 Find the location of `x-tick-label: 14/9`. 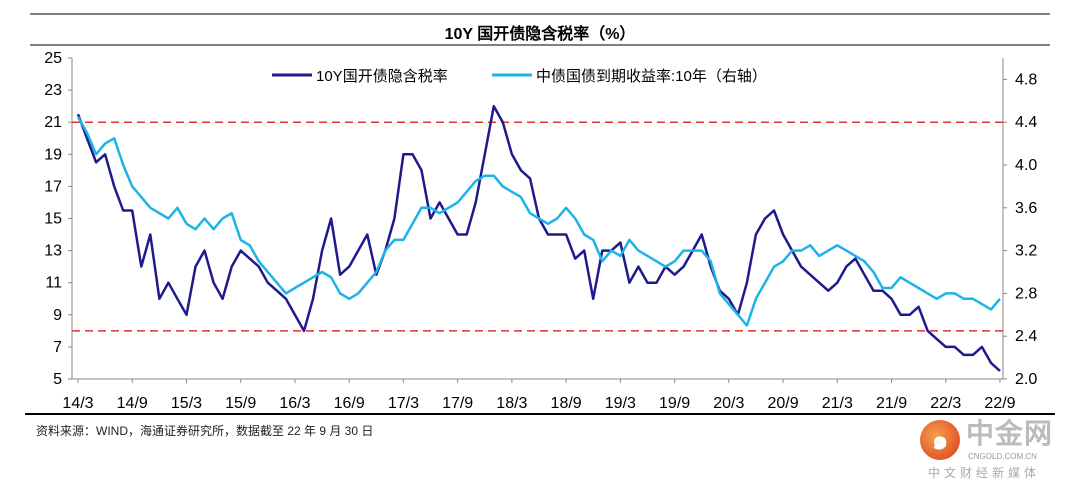

x-tick-label: 14/9 is located at coordinates (132, 403).